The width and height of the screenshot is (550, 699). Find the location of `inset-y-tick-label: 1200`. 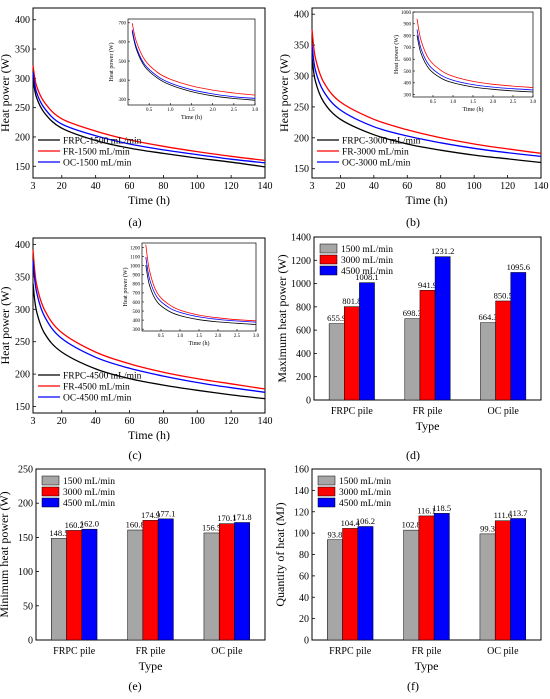

inset-y-tick-label: 1200 is located at coordinates (135, 248).